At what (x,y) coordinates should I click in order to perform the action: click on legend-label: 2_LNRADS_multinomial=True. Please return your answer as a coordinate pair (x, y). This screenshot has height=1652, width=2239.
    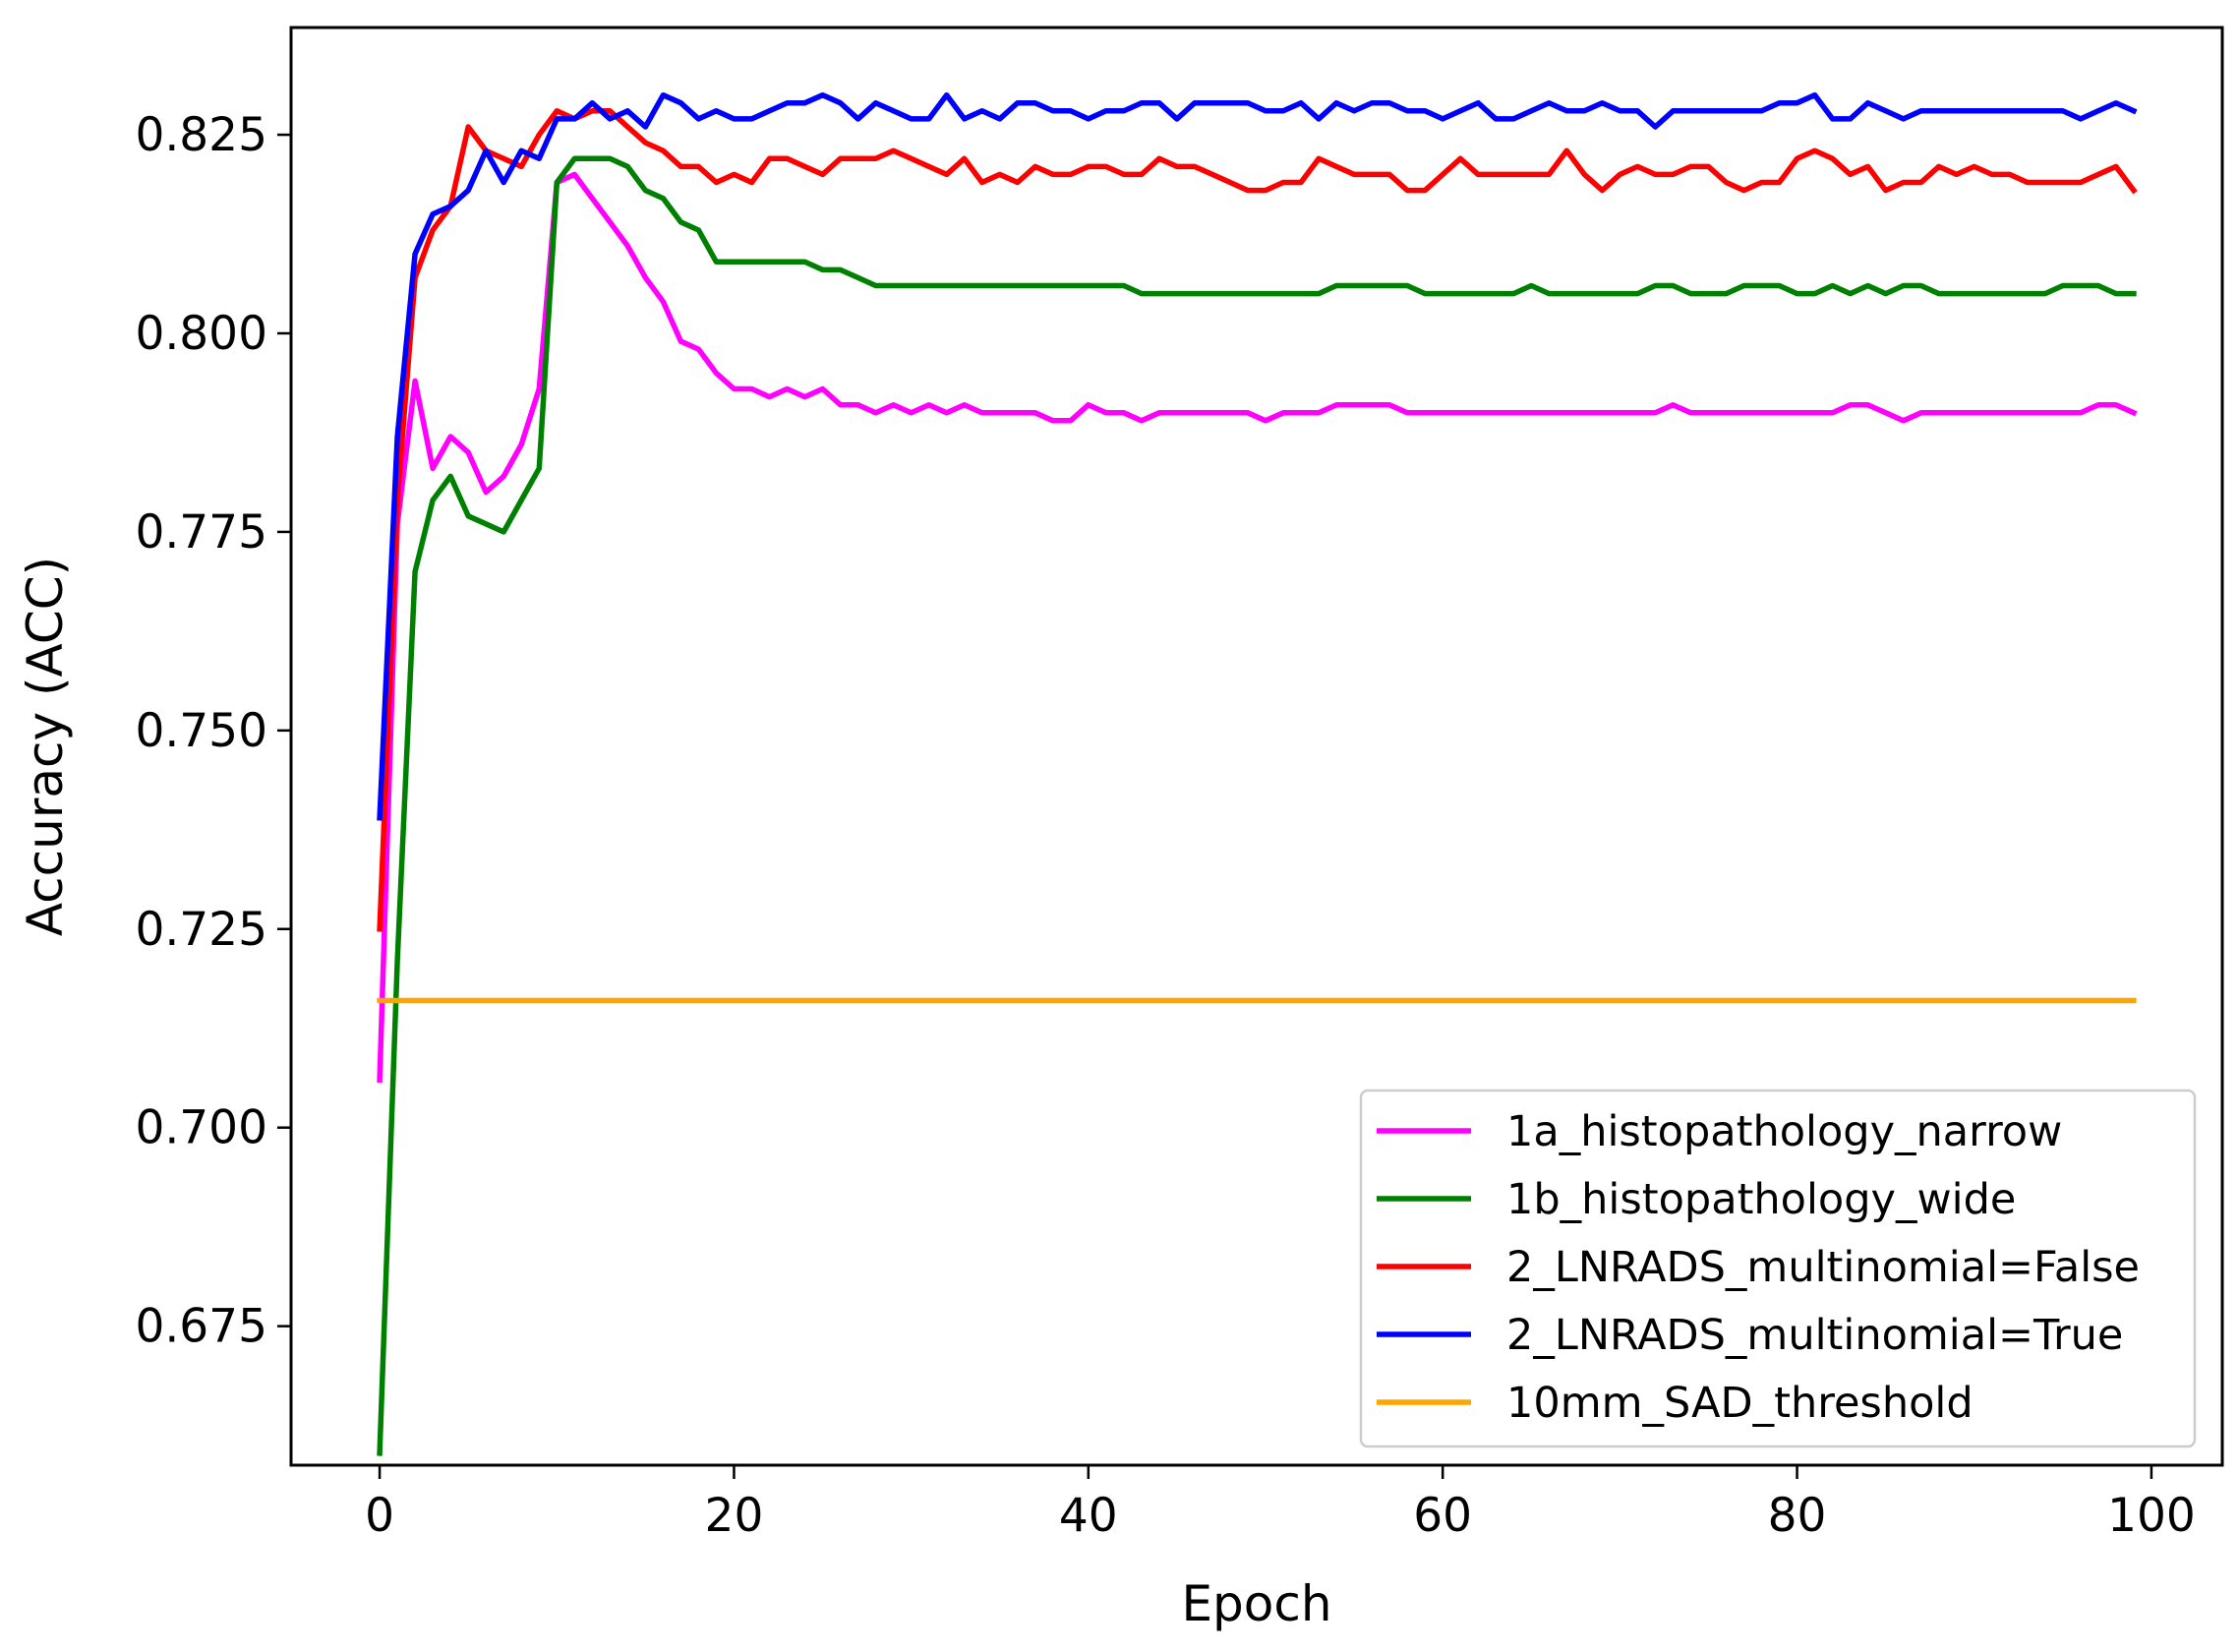
    Looking at the image, I should click on (1814, 1335).